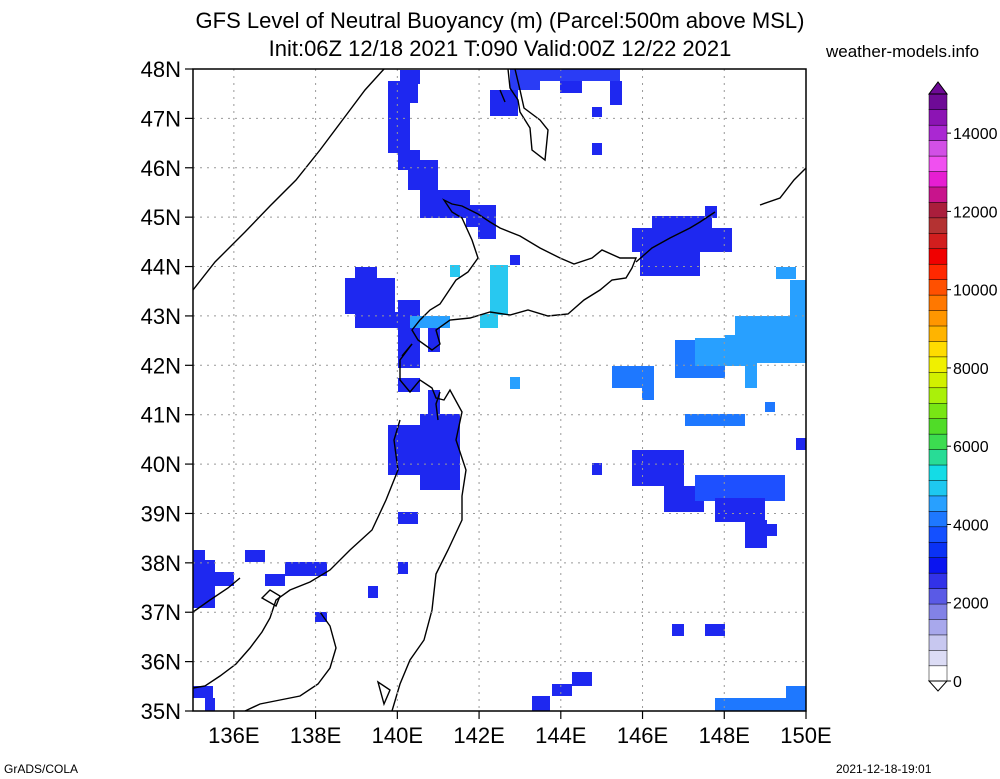 The height and width of the screenshot is (779, 1000). What do you see at coordinates (805, 735) in the screenshot?
I see `lon-tick-label: 150E` at bounding box center [805, 735].